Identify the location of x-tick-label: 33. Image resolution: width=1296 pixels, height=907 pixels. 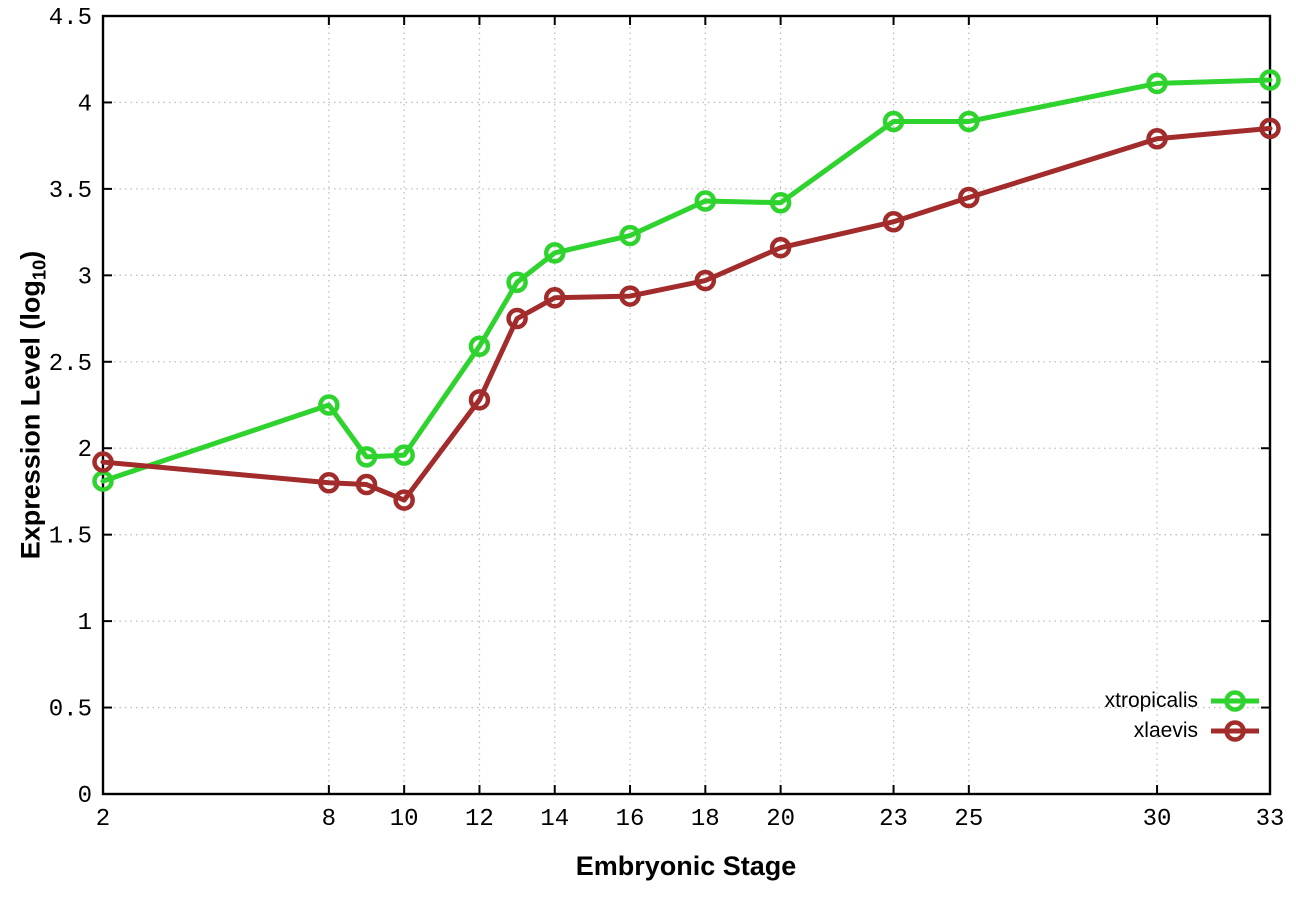
(1270, 819).